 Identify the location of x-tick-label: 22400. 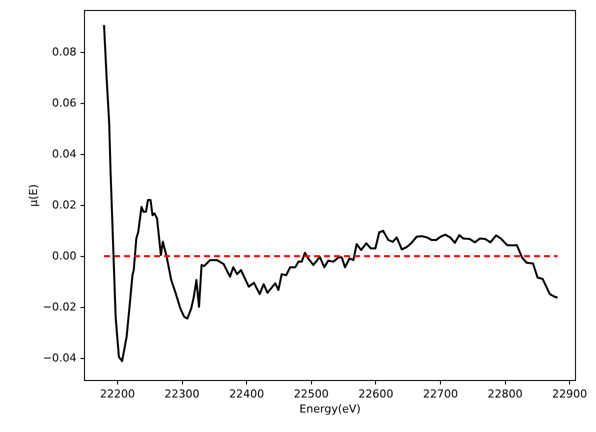
(246, 394).